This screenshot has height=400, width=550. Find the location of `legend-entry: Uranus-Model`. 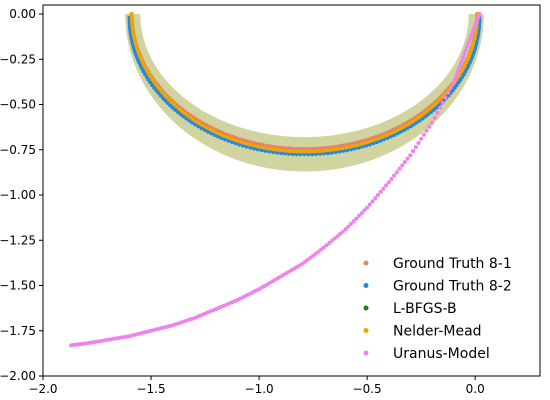

legend-entry: Uranus-Model is located at coordinates (426, 354).